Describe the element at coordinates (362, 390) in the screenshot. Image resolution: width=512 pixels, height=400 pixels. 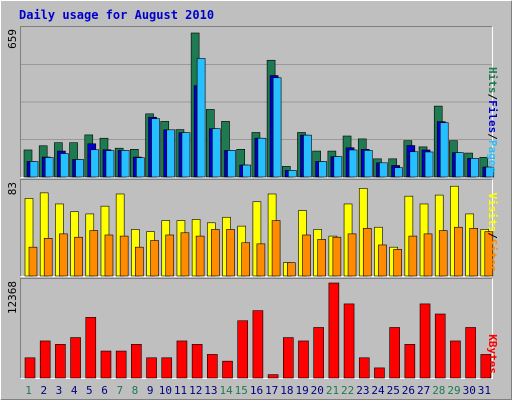
I see `day-label: 23` at that location.